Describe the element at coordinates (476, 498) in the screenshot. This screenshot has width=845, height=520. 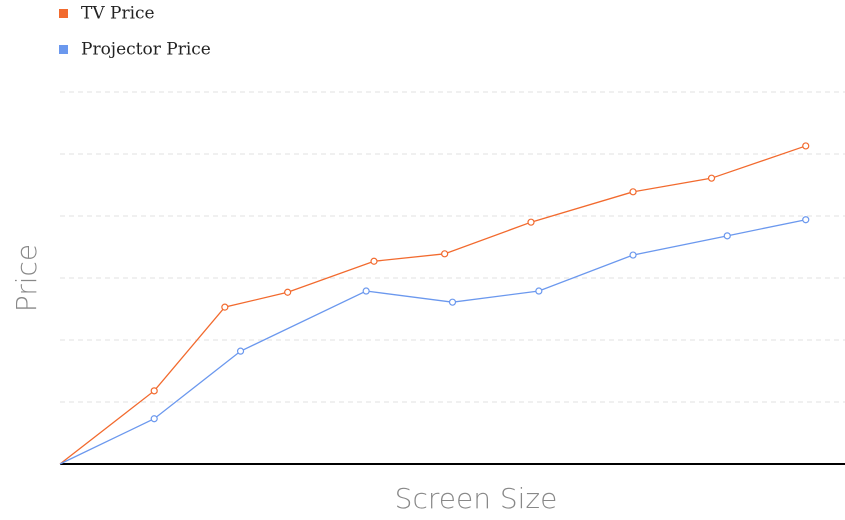
I see `x-axis-title: Screen Size` at that location.